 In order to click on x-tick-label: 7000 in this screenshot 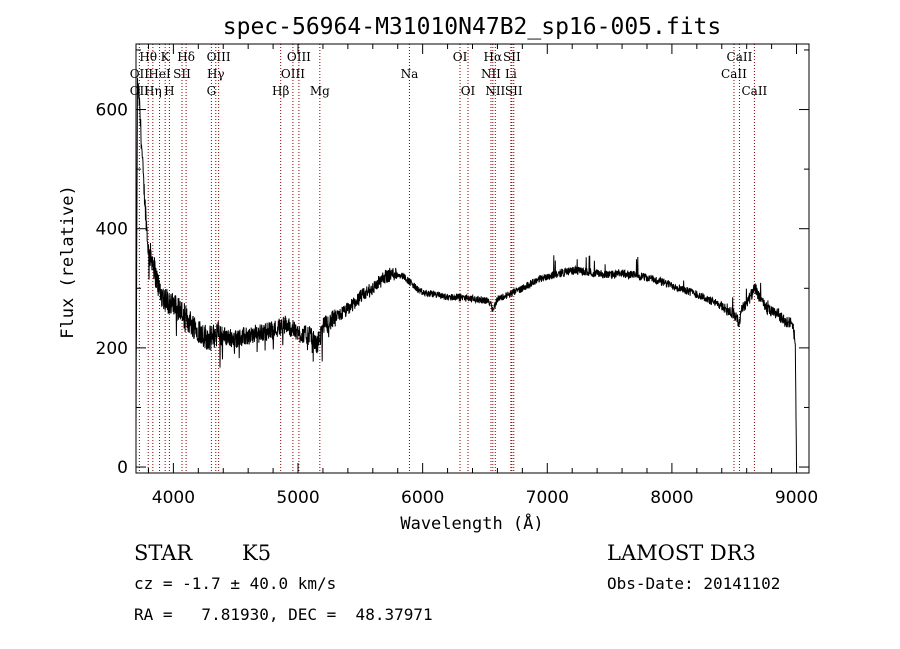, I will do `click(547, 498)`.